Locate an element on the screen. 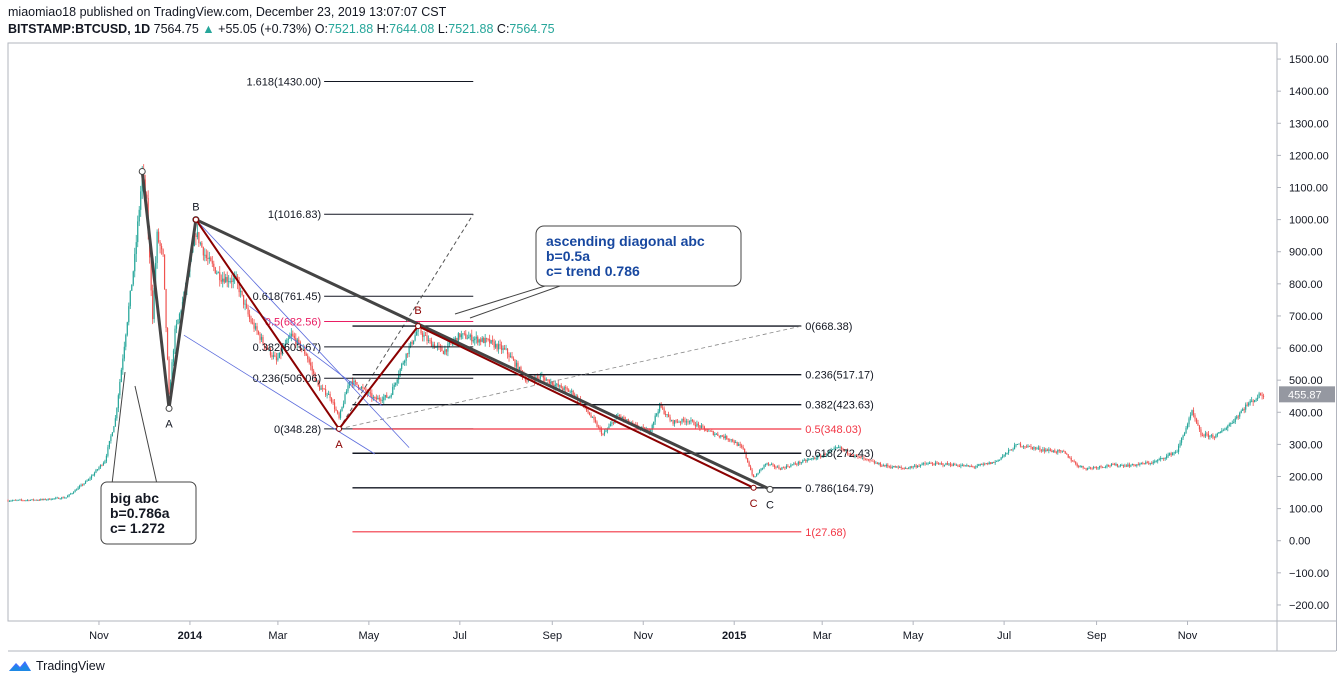 Image resolution: width=1344 pixels, height=686 pixels. fib-level-label: 1.618(1430.00) is located at coordinates (284, 83).